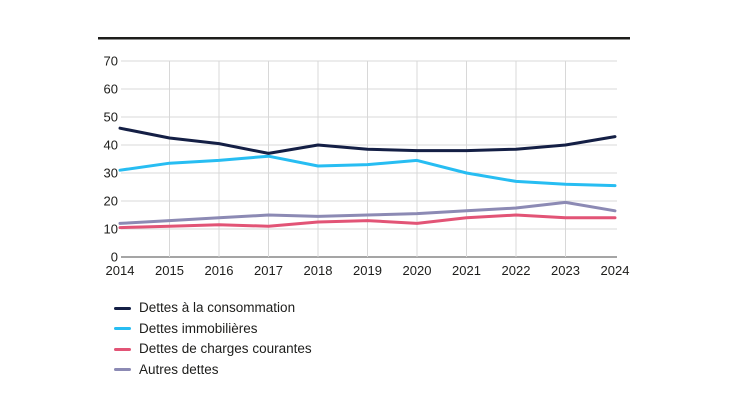  Describe the element at coordinates (111, 117) in the screenshot. I see `y-tick-label: 50` at that location.